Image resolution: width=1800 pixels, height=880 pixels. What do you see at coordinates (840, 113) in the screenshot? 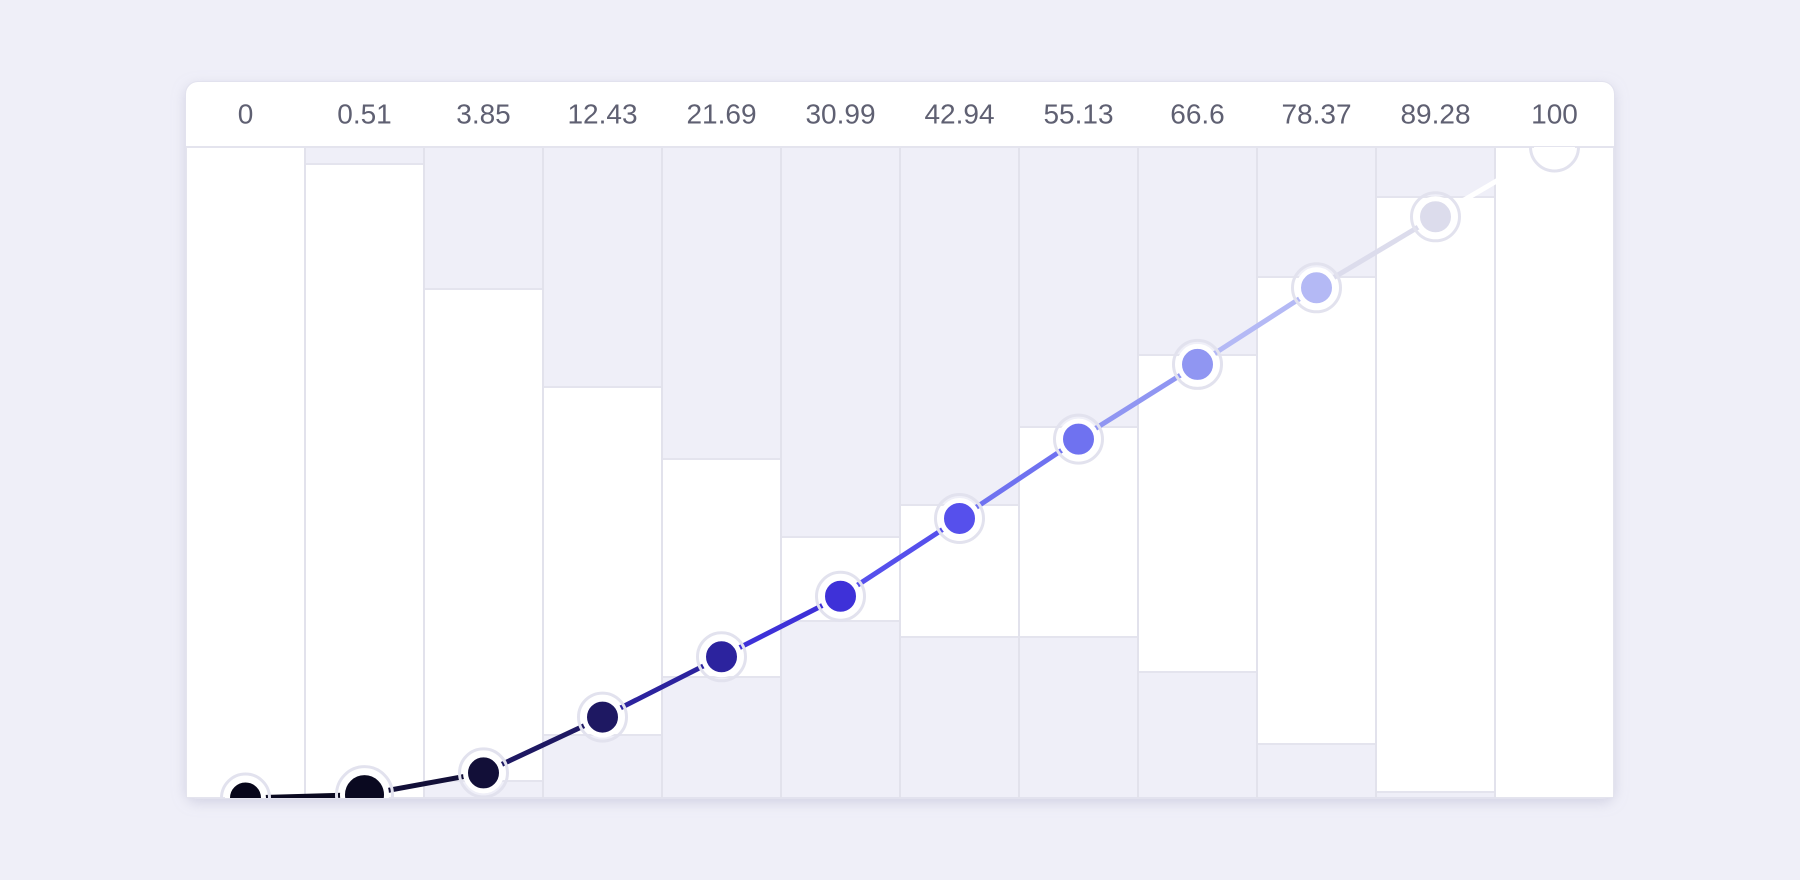
I see `stop-label: 30.99` at bounding box center [840, 113].